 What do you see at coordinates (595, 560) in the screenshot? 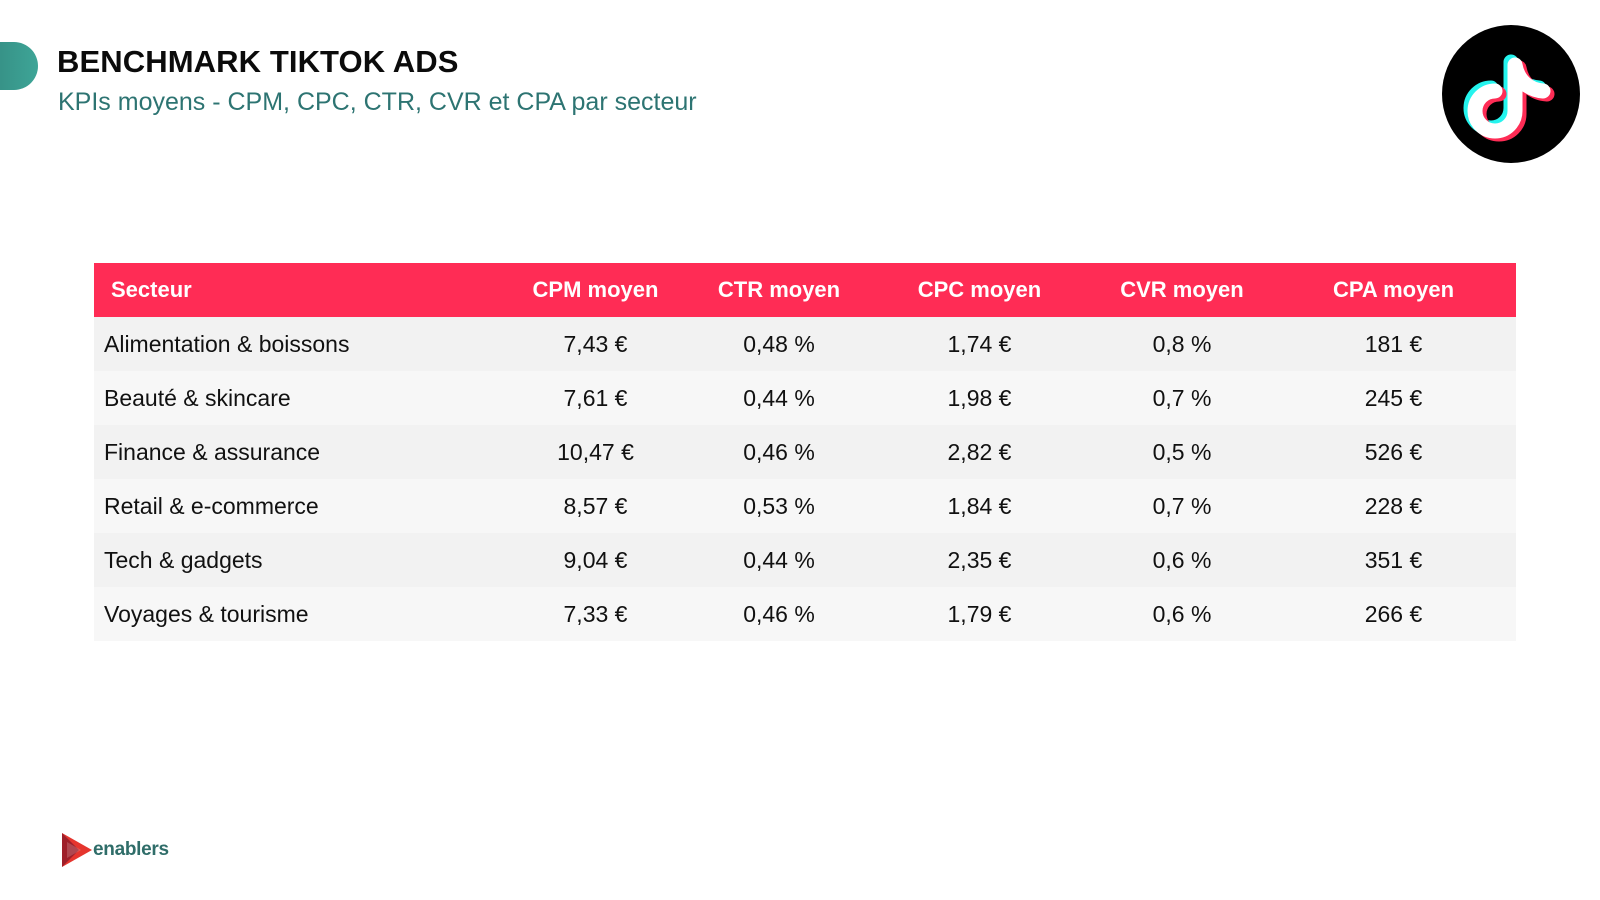
I see `cpm-cell: 9,04 €` at bounding box center [595, 560].